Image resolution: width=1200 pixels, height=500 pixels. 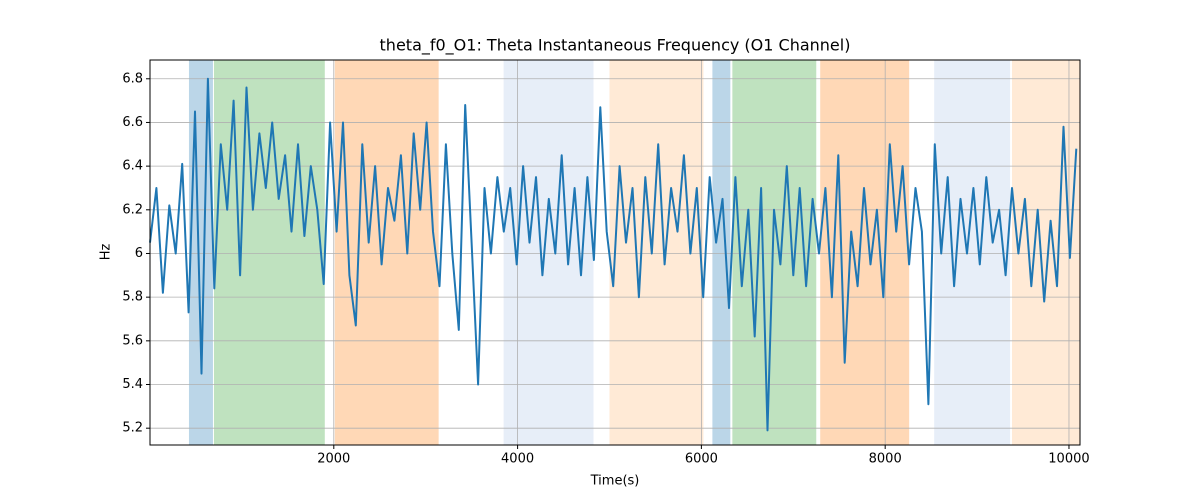 I want to click on y-tick-label: 5.8, so click(x=132, y=297).